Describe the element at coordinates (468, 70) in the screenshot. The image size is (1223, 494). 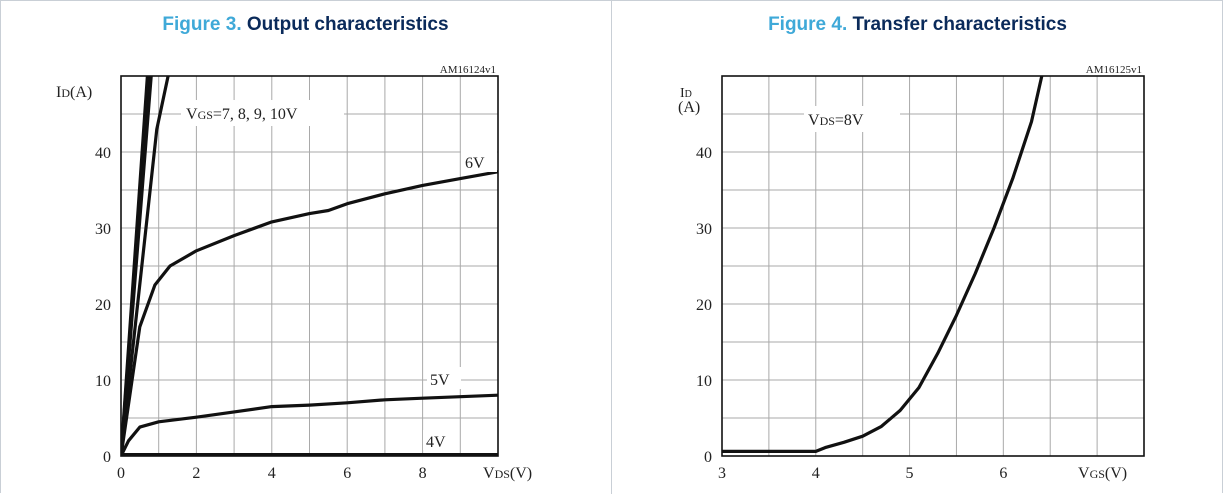
I see `figure-code-label: AM16124v1` at that location.